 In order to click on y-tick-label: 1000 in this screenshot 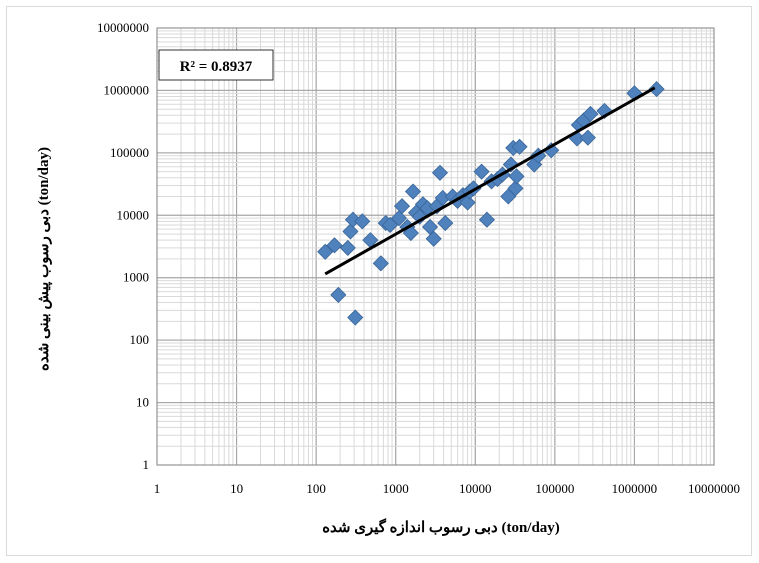, I will do `click(136, 277)`.